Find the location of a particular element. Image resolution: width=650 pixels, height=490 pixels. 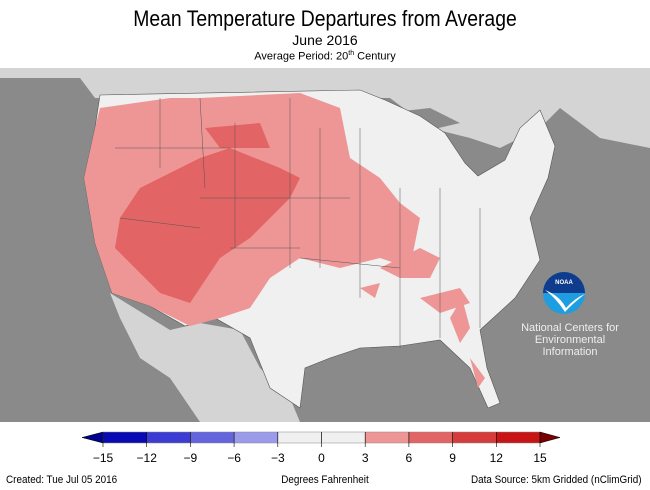

legend-tick-label: 6 is located at coordinates (409, 458).